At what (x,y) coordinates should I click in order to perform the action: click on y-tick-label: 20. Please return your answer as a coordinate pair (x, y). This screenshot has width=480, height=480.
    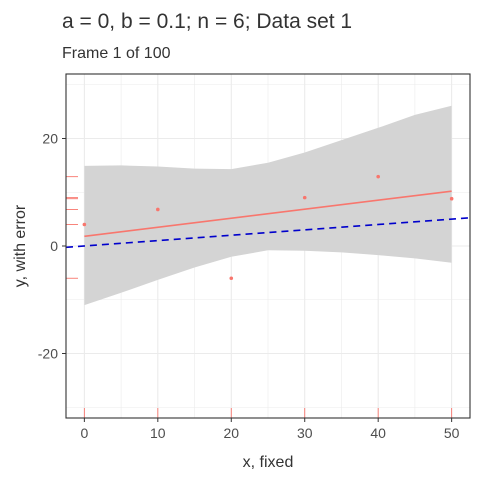
    Looking at the image, I should click on (50, 139).